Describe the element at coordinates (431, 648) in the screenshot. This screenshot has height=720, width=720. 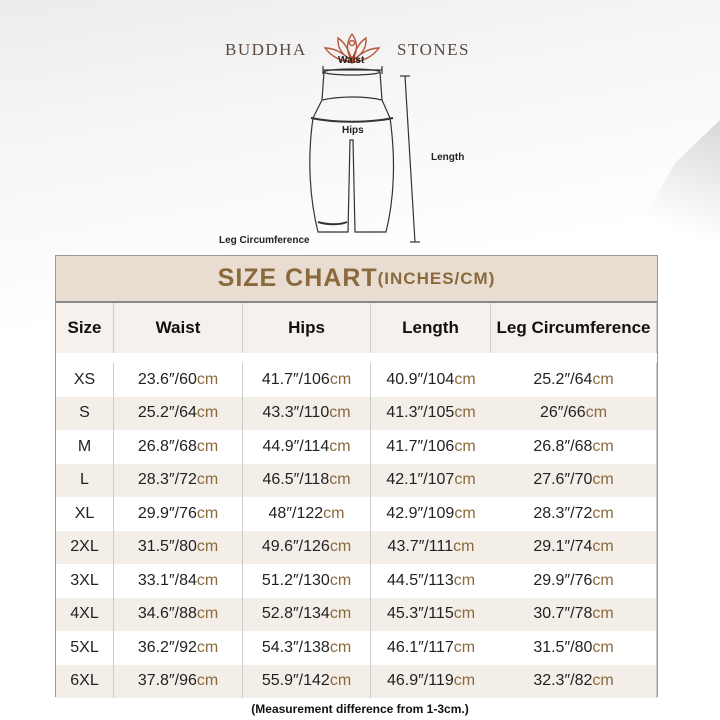
I see `table-cell: 46.1″/117 cm` at that location.